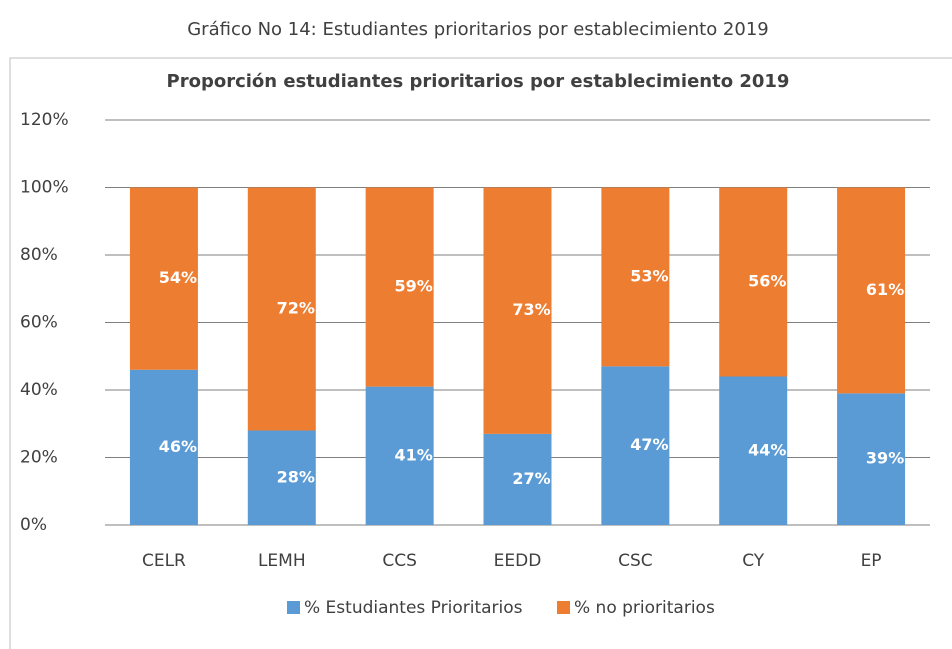 The image size is (952, 649). I want to click on data-label: 47%, so click(649, 444).